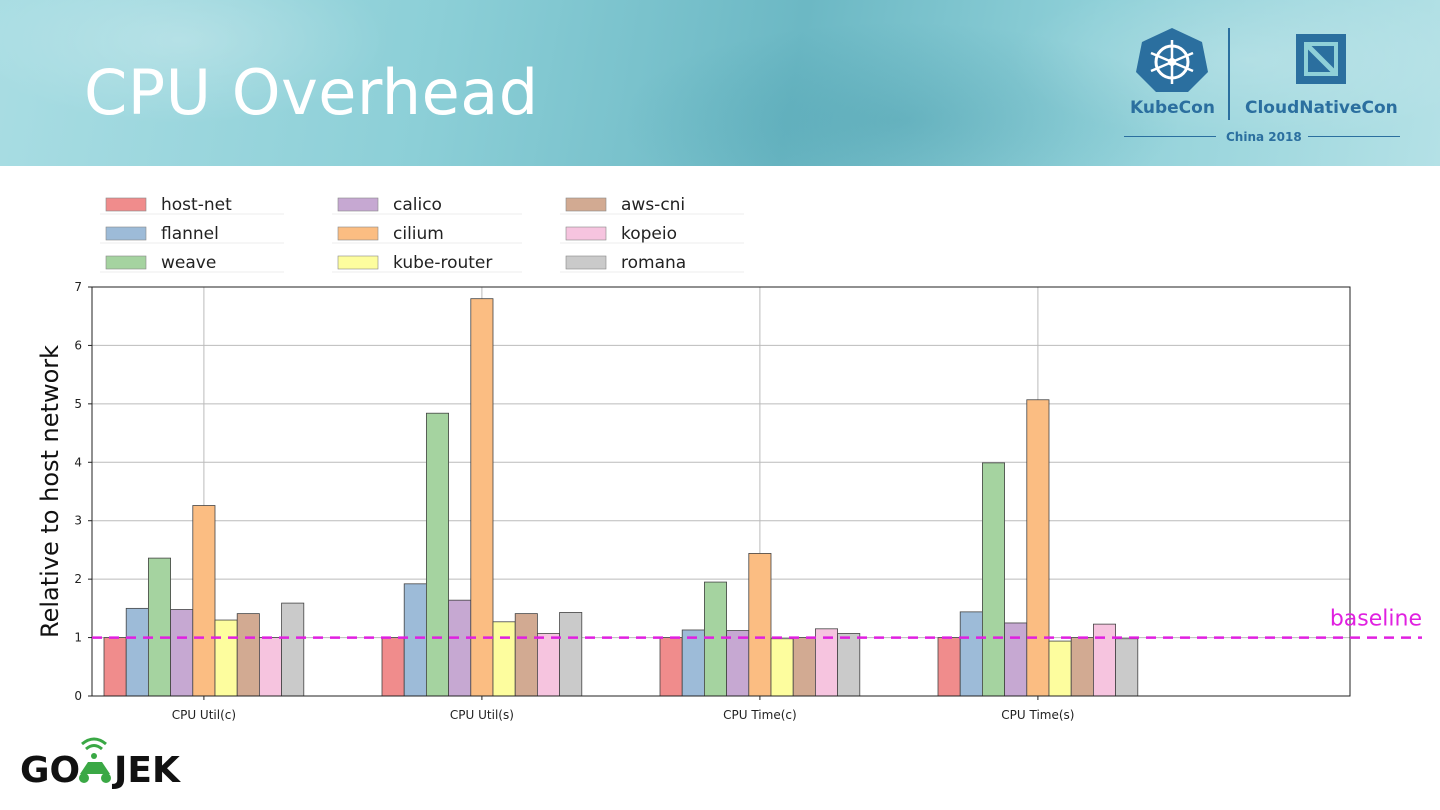 The image size is (1440, 810). Describe the element at coordinates (196, 205) in the screenshot. I see `legend-label-host-net: host-net` at that location.